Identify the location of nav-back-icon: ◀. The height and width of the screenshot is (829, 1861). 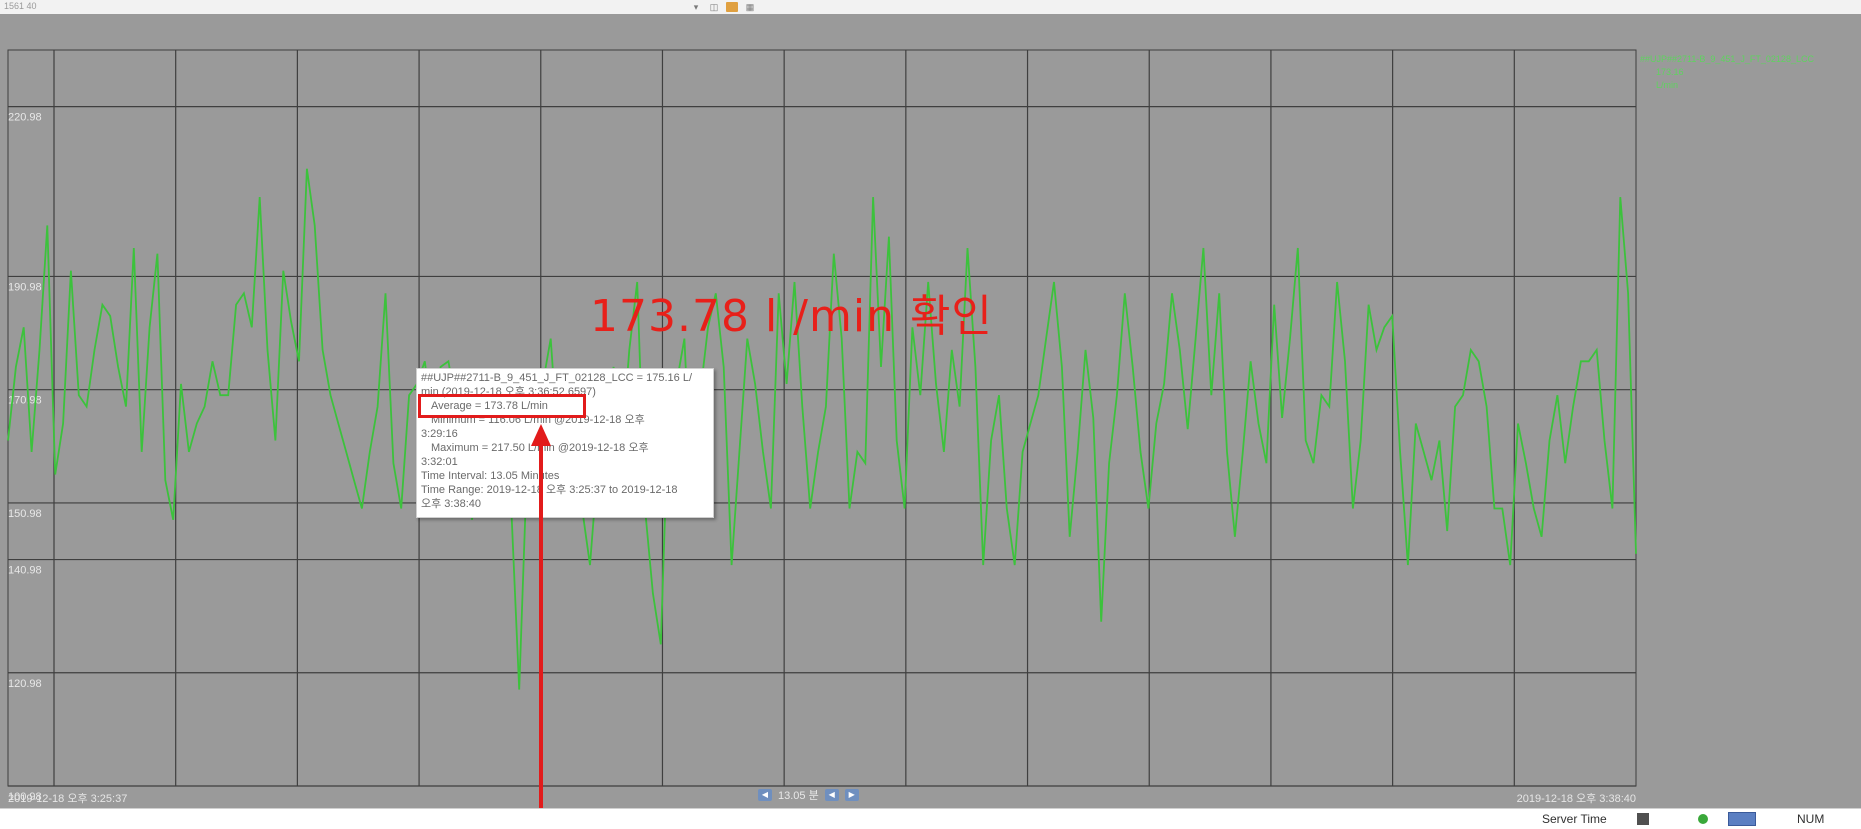
(831, 795).